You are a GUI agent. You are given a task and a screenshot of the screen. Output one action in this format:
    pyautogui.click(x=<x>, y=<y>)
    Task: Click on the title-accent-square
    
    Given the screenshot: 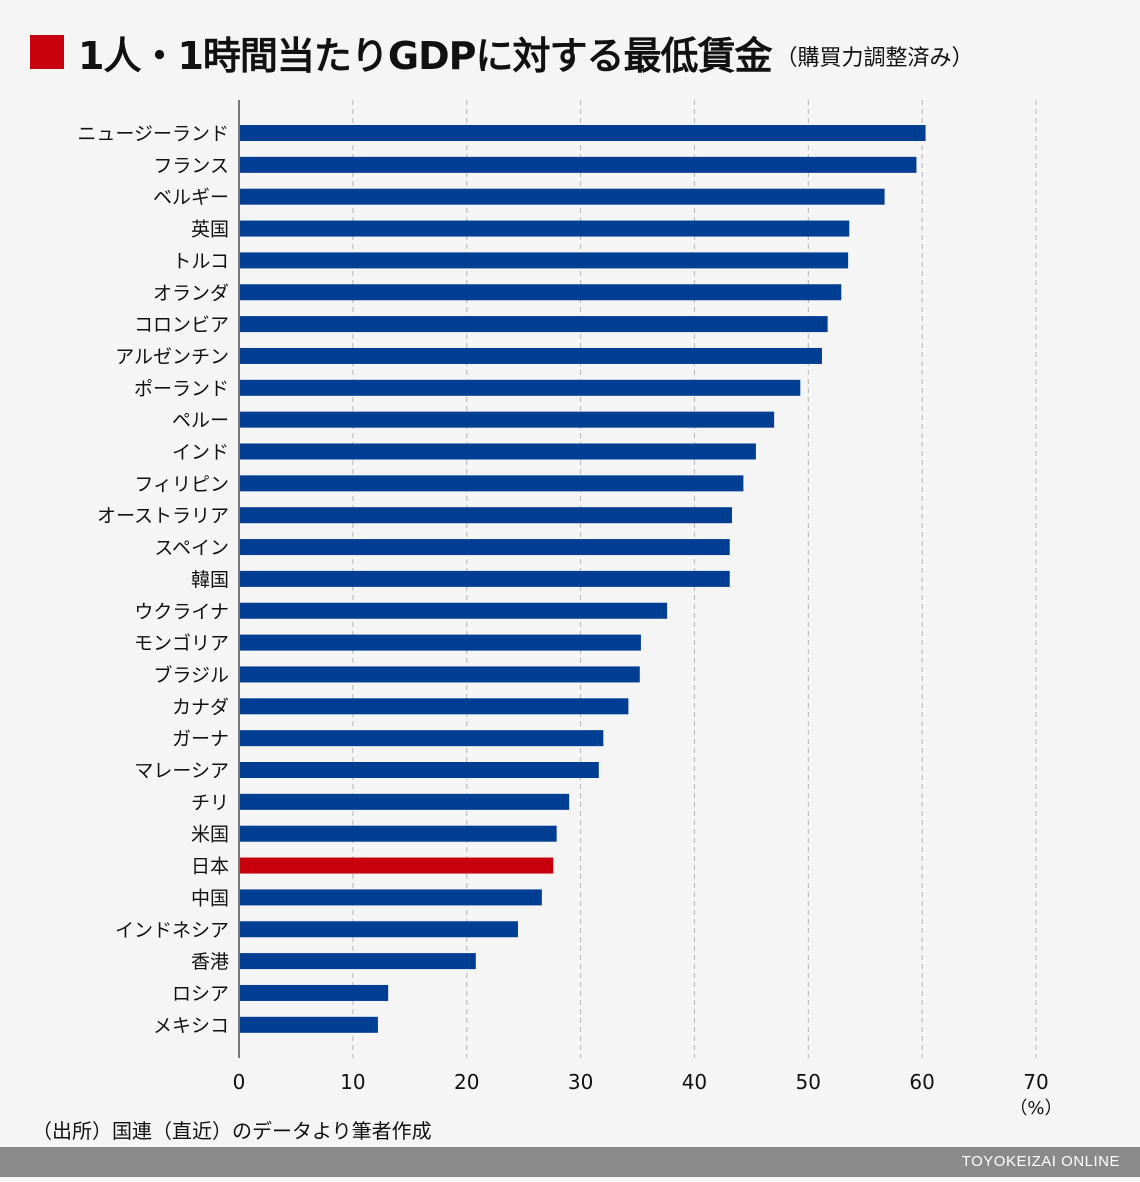 What is the action you would take?
    pyautogui.click(x=47, y=52)
    